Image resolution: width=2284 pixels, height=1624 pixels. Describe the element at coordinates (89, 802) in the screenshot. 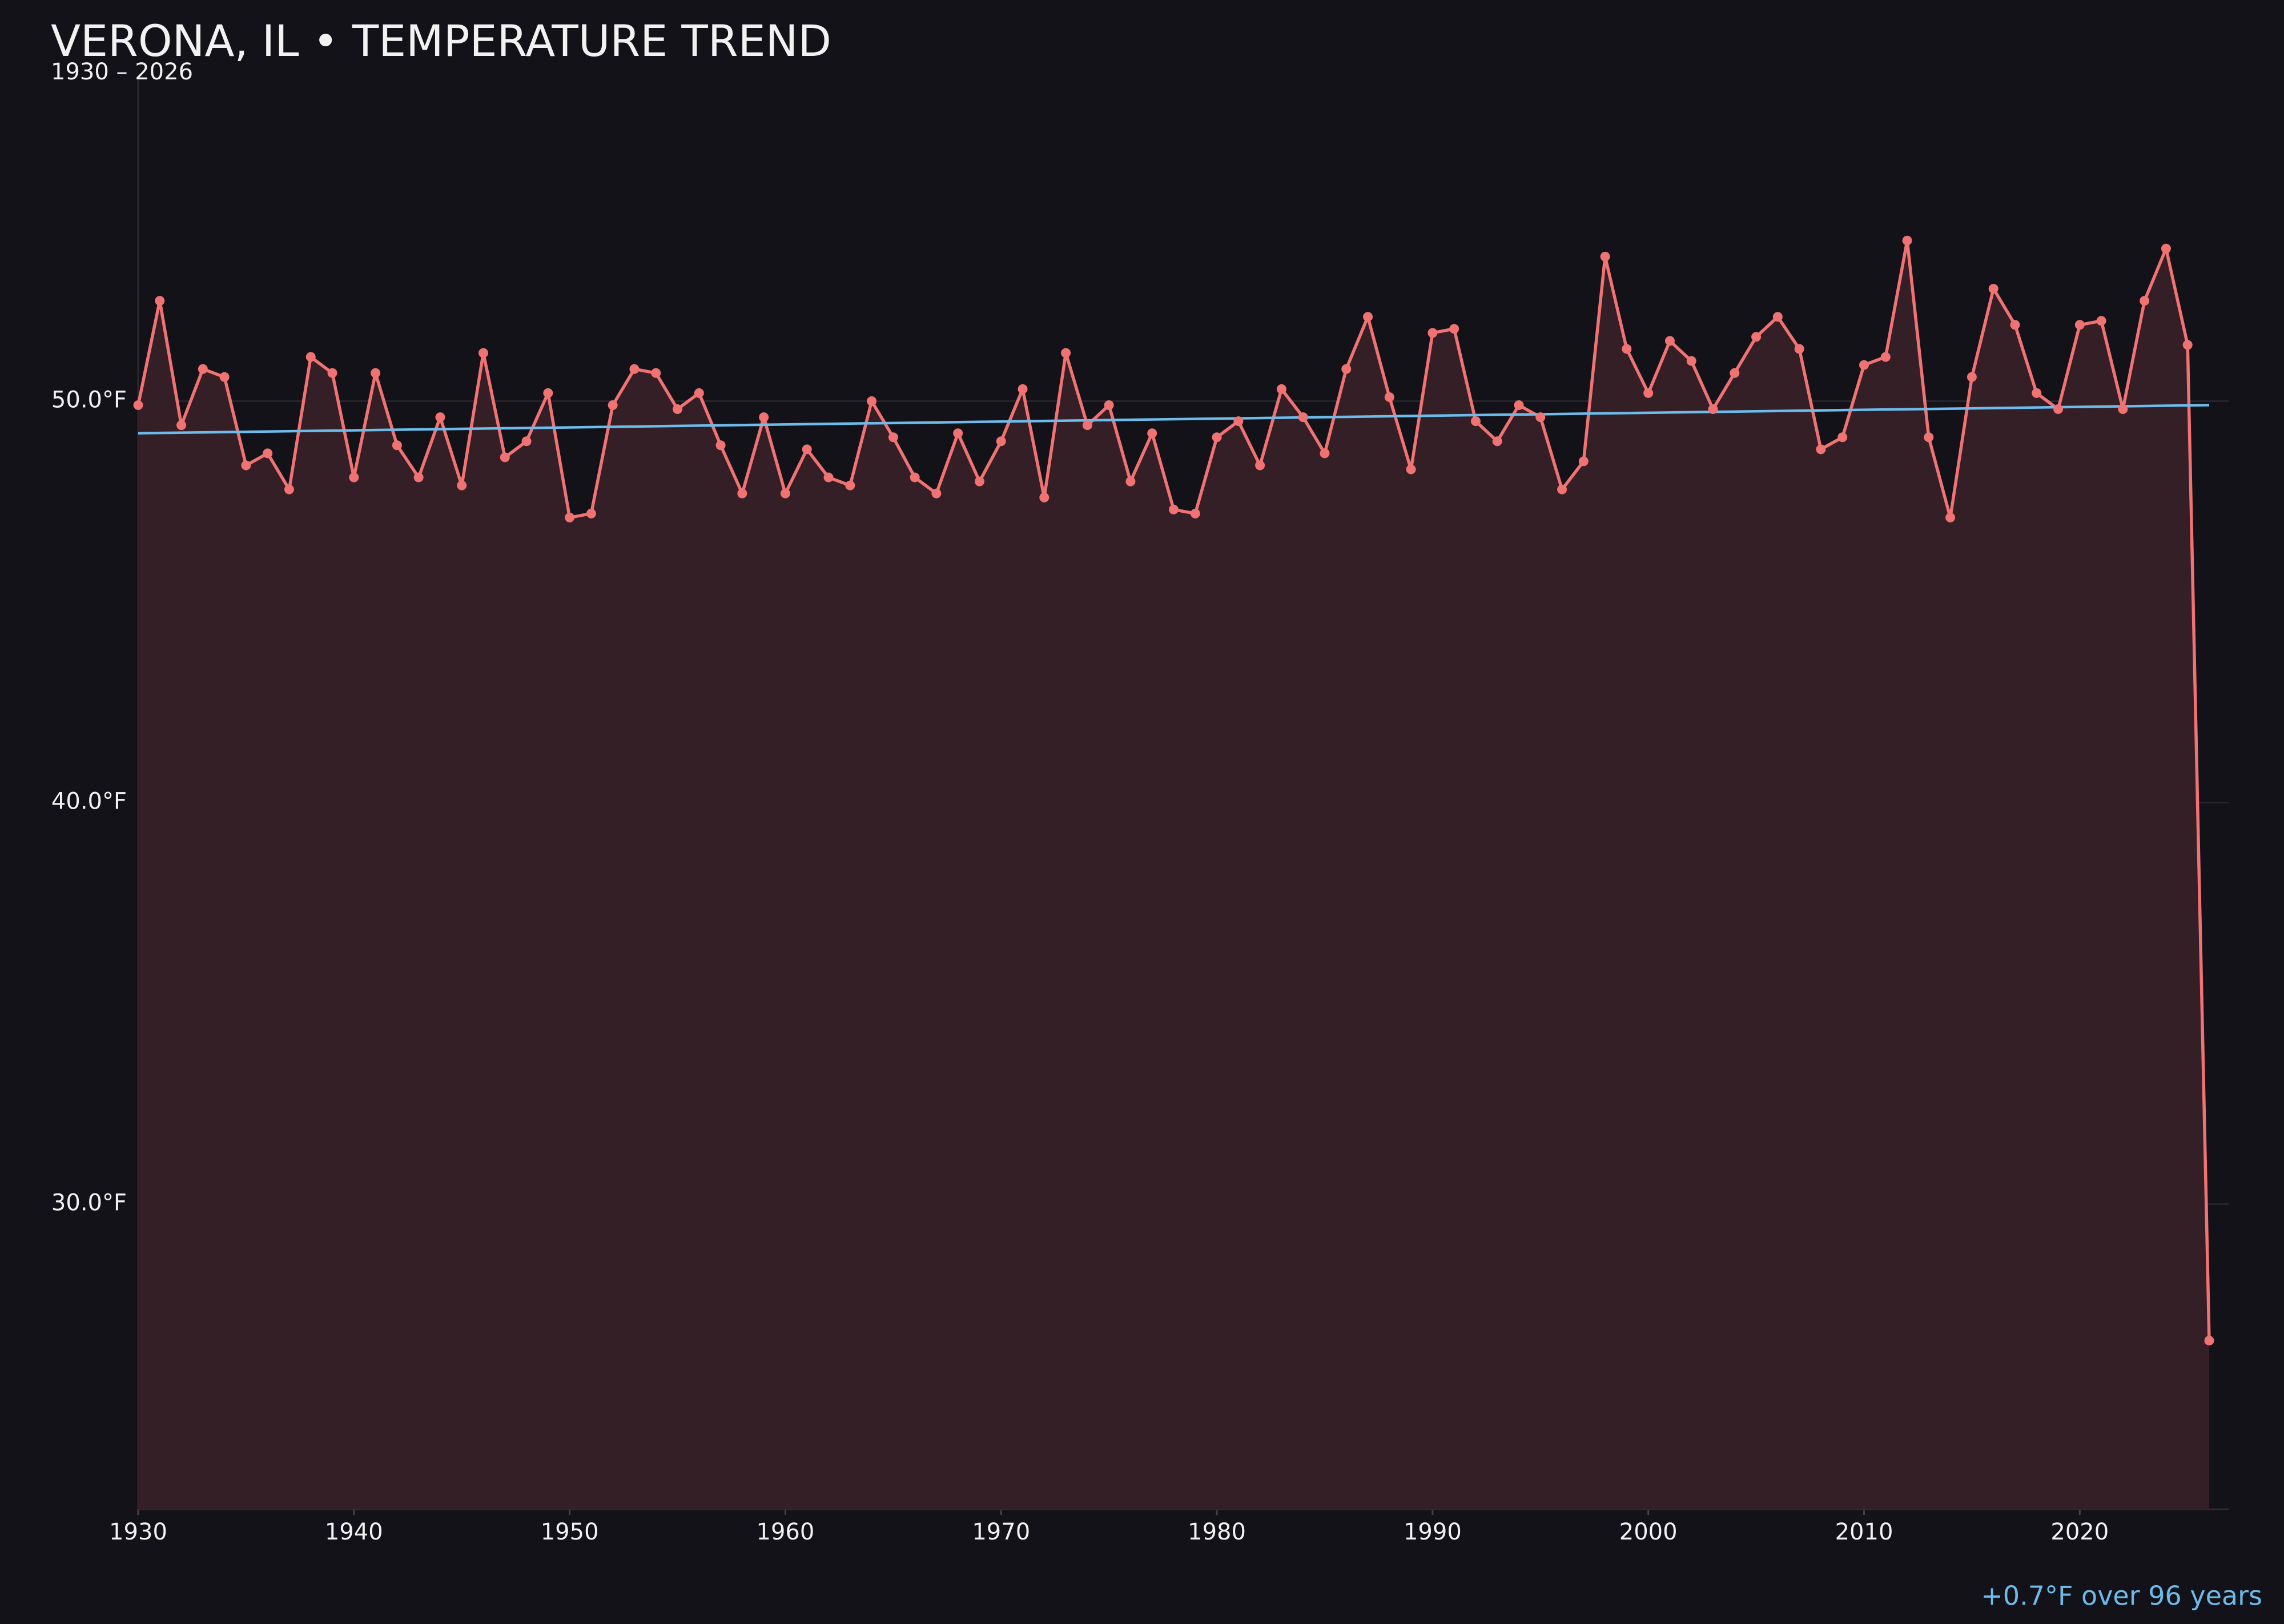

I see `y-tick-label: 40.0°F` at that location.